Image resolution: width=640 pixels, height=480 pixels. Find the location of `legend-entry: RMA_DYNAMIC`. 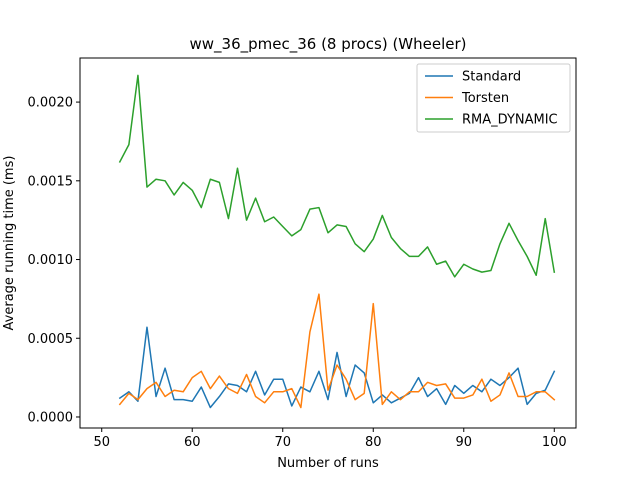

legend-entry: RMA_DYNAMIC is located at coordinates (510, 120).